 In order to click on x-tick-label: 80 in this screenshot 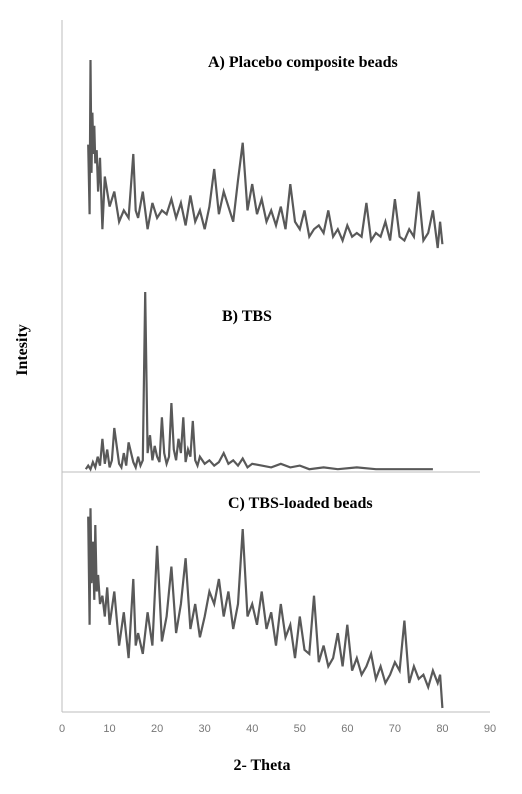, I will do `click(442, 729)`.